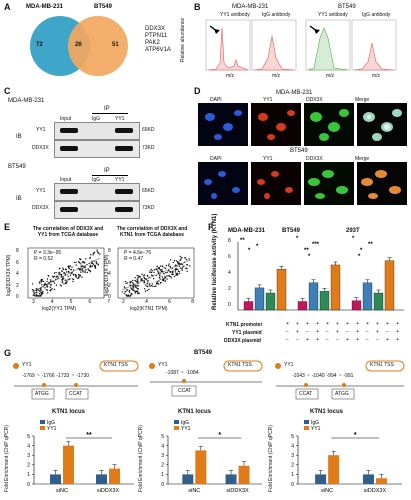 This screenshot has height=500, width=411. I want to click on panel-c-kd-4: 73KD, so click(148, 208).